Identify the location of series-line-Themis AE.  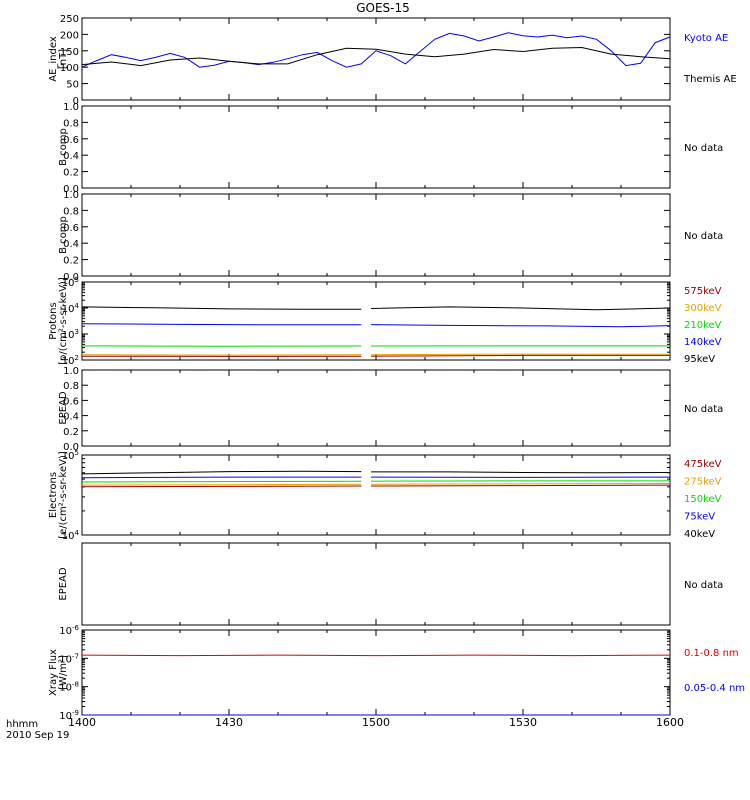
(376, 56).